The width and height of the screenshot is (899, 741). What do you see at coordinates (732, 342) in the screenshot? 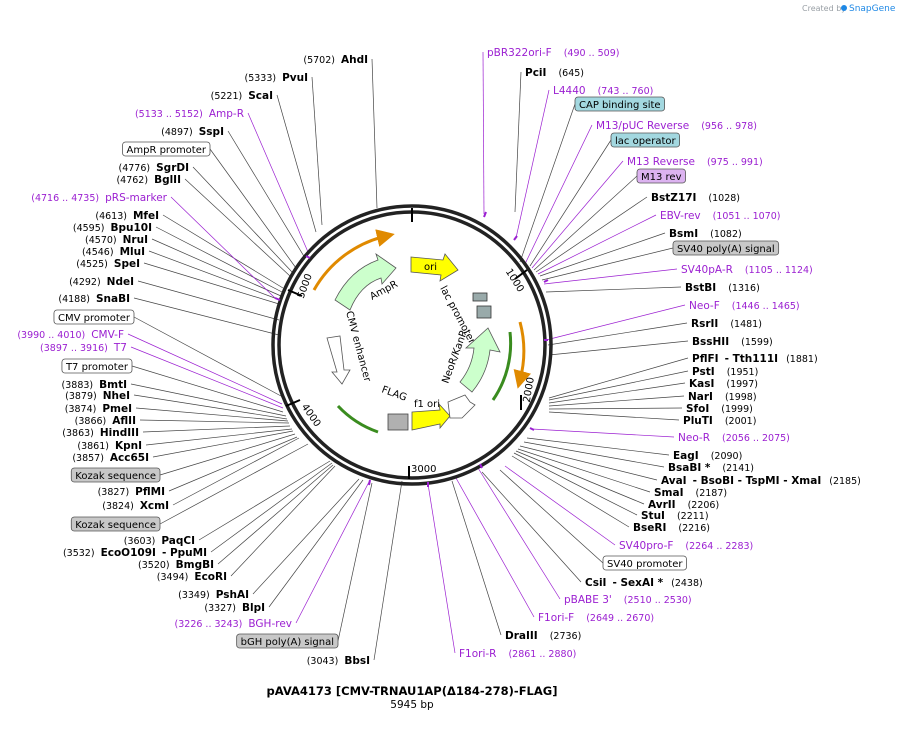
I see `label-enzyme-15: BssHII (1599)` at bounding box center [732, 342].